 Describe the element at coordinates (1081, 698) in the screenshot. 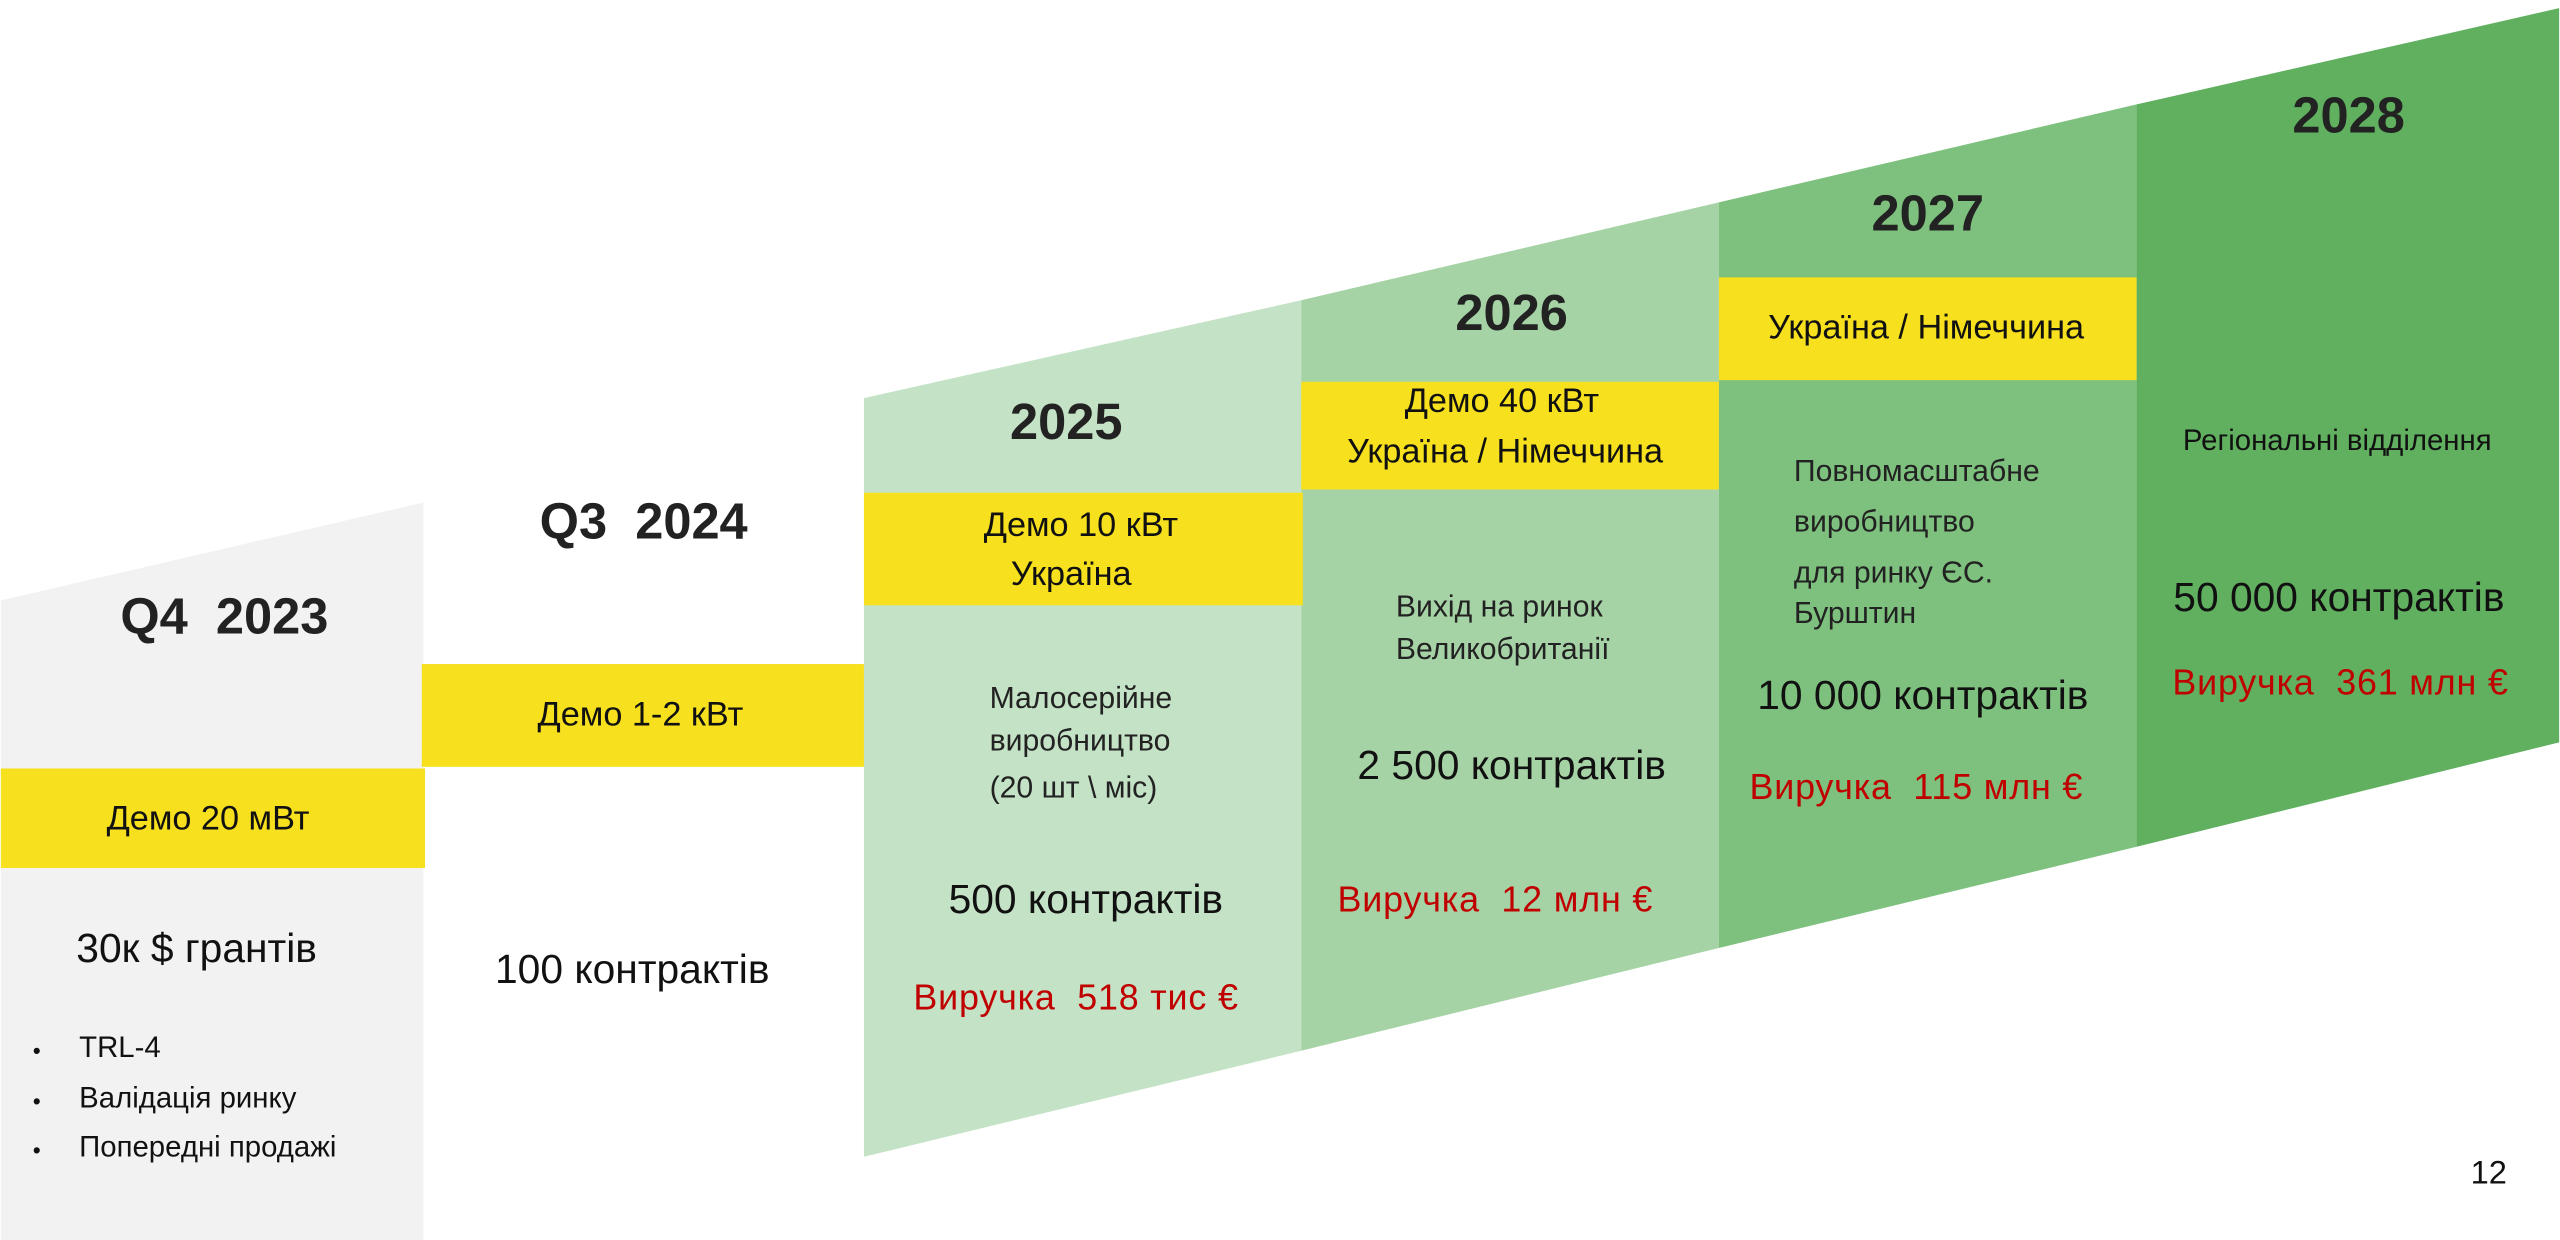

I see `description: Малосерійне` at that location.